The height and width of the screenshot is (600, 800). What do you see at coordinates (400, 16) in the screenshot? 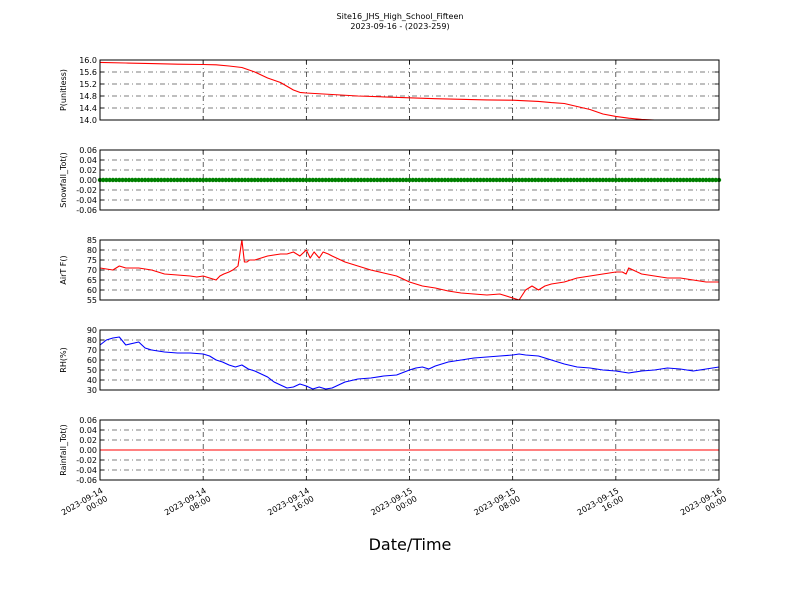
I see `chart-title: Site16_JHS_High_School_Fifteen` at bounding box center [400, 16].